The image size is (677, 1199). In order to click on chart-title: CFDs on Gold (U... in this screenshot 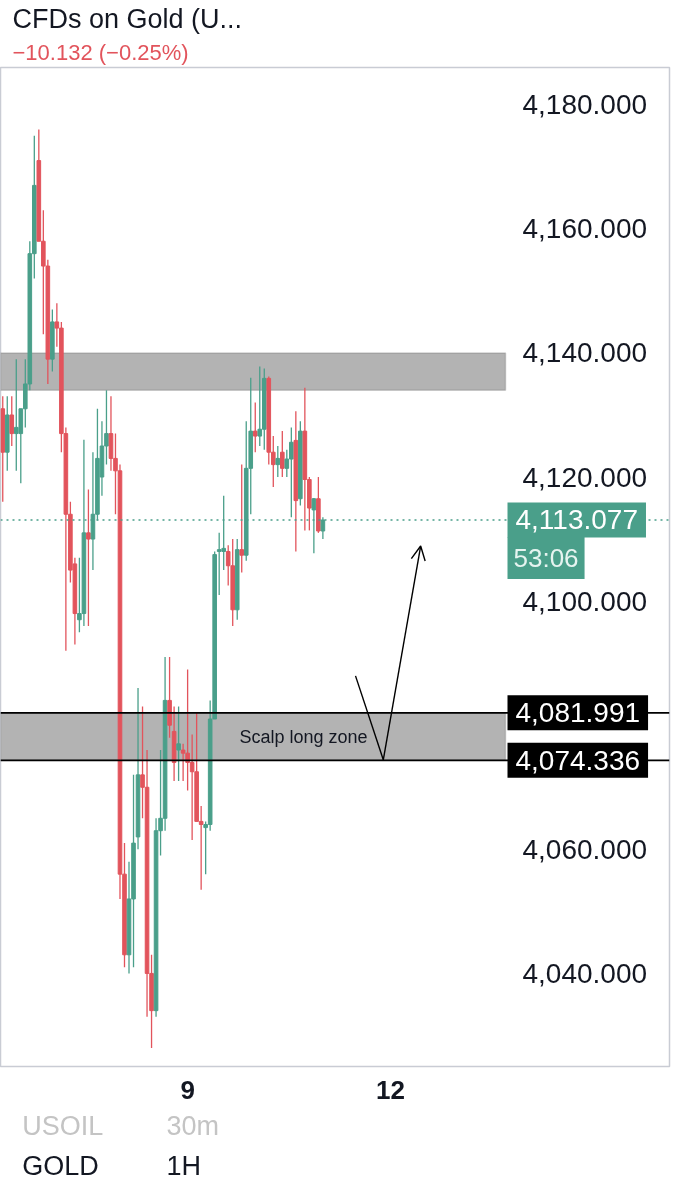, I will do `click(127, 18)`.